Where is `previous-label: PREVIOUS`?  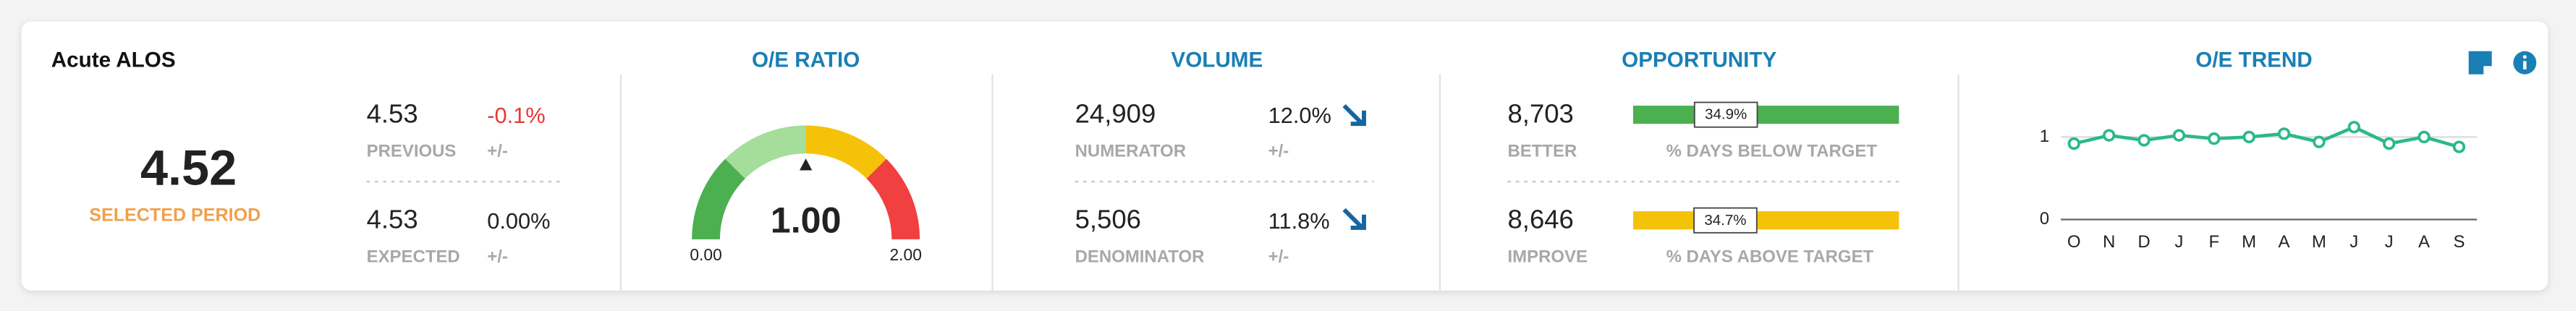
previous-label: PREVIOUS is located at coordinates (412, 151).